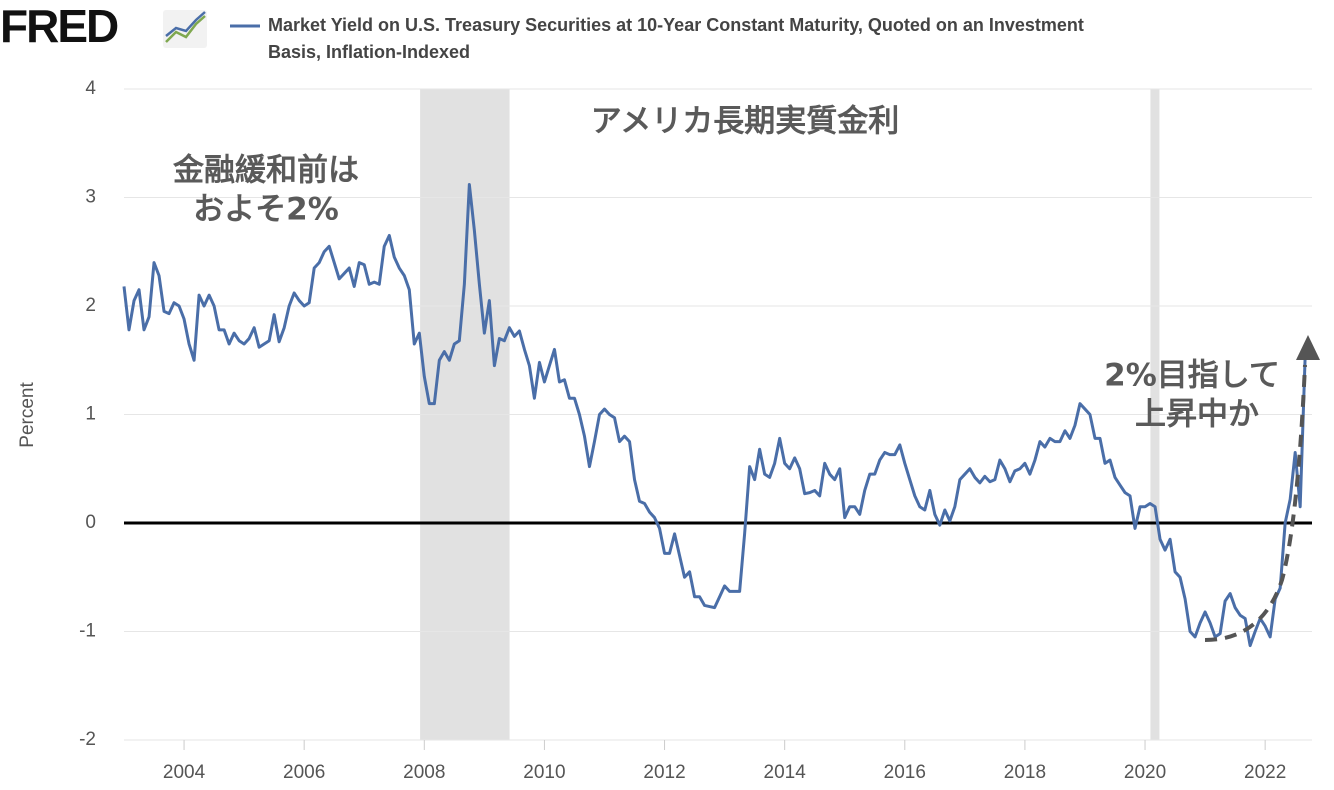 This screenshot has height=790, width=1334. I want to click on annotation: およそ2%, so click(266, 210).